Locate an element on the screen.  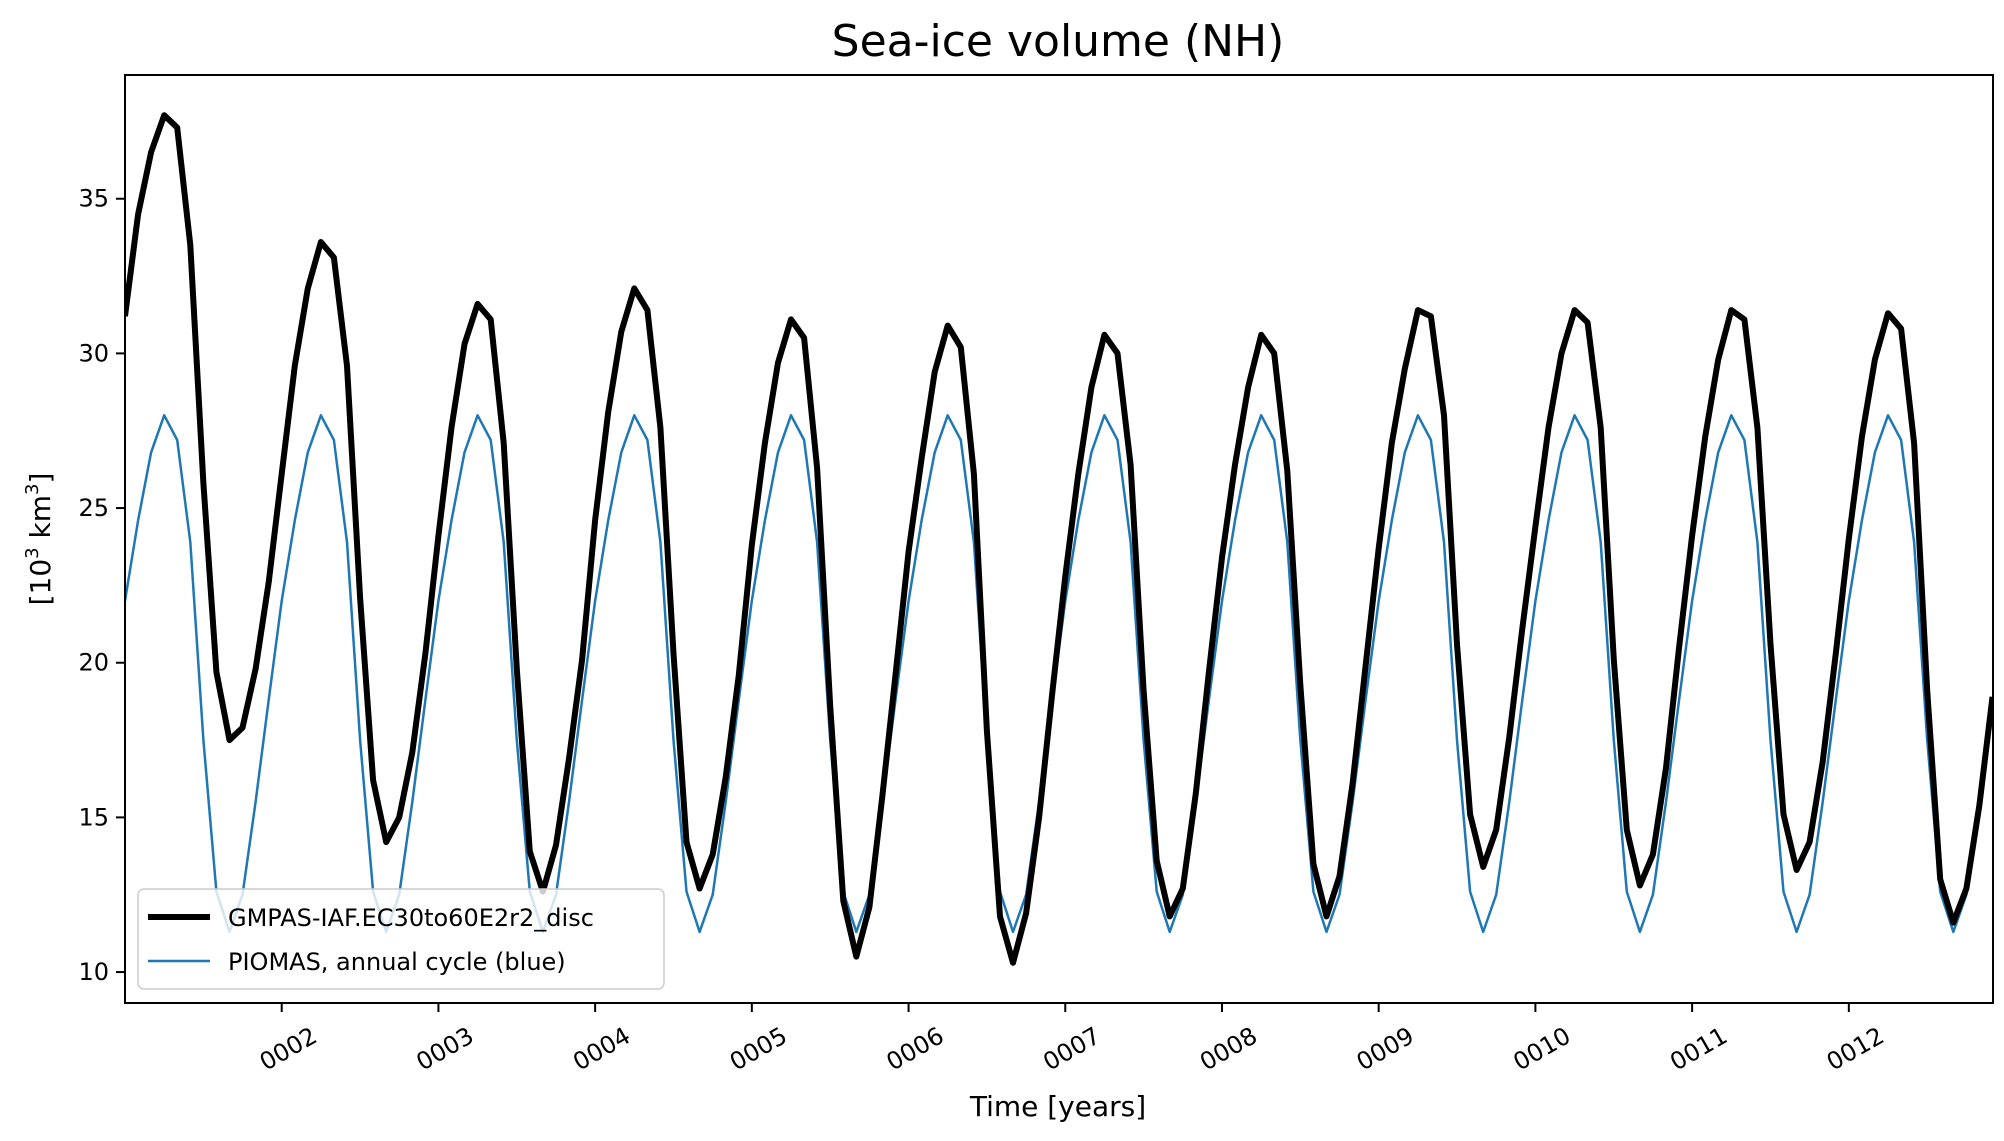
y-tick-label: 10 is located at coordinates (93, 972).